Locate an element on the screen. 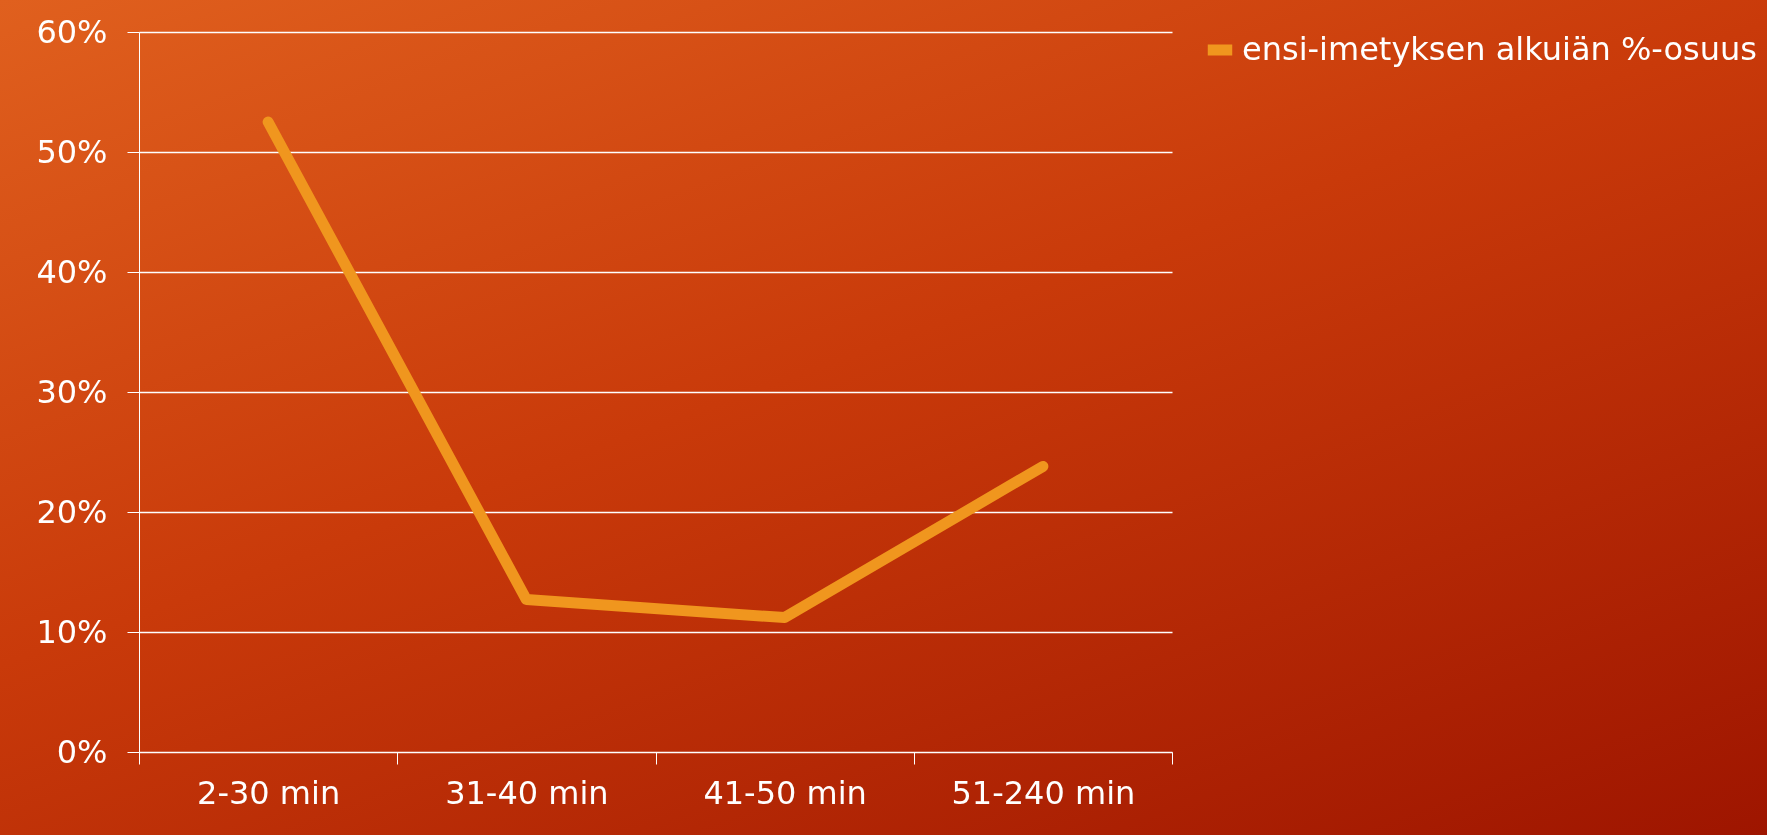  y-tick-label: 50% is located at coordinates (72, 151).